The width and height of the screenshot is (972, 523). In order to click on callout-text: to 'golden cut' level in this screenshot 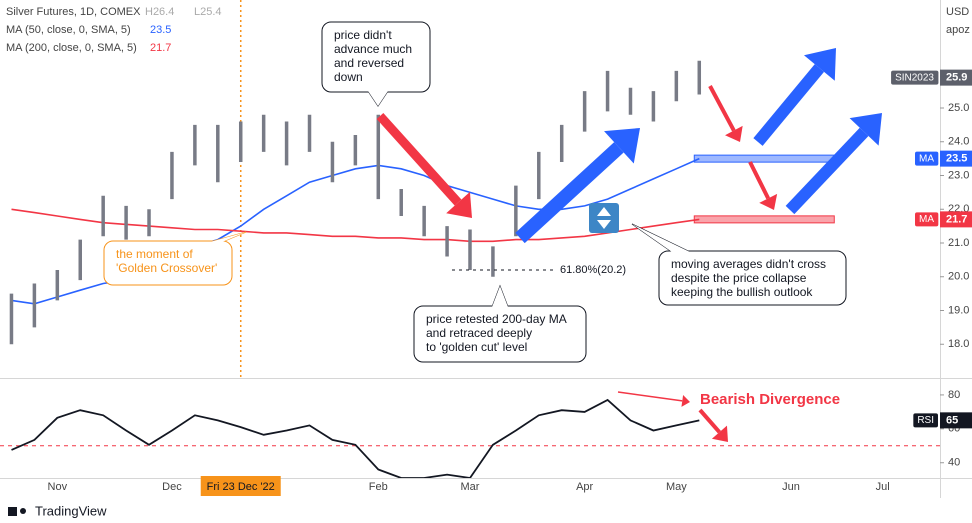, I will do `click(476, 347)`.